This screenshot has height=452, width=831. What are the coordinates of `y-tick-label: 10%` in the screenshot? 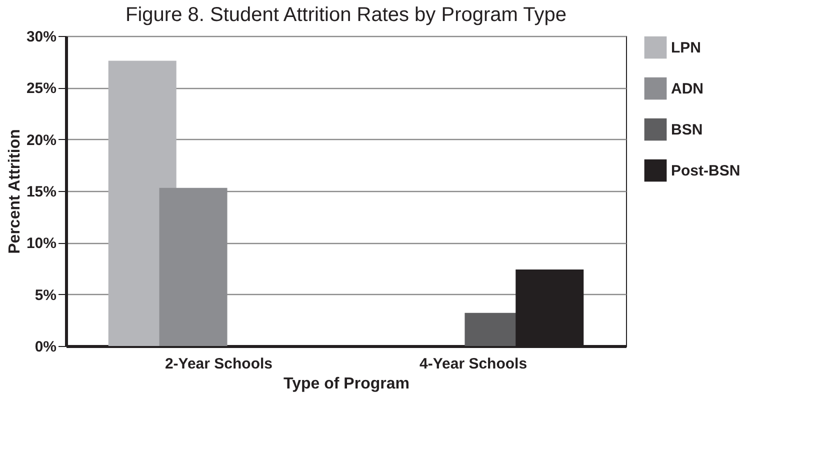 It's located at (41, 243).